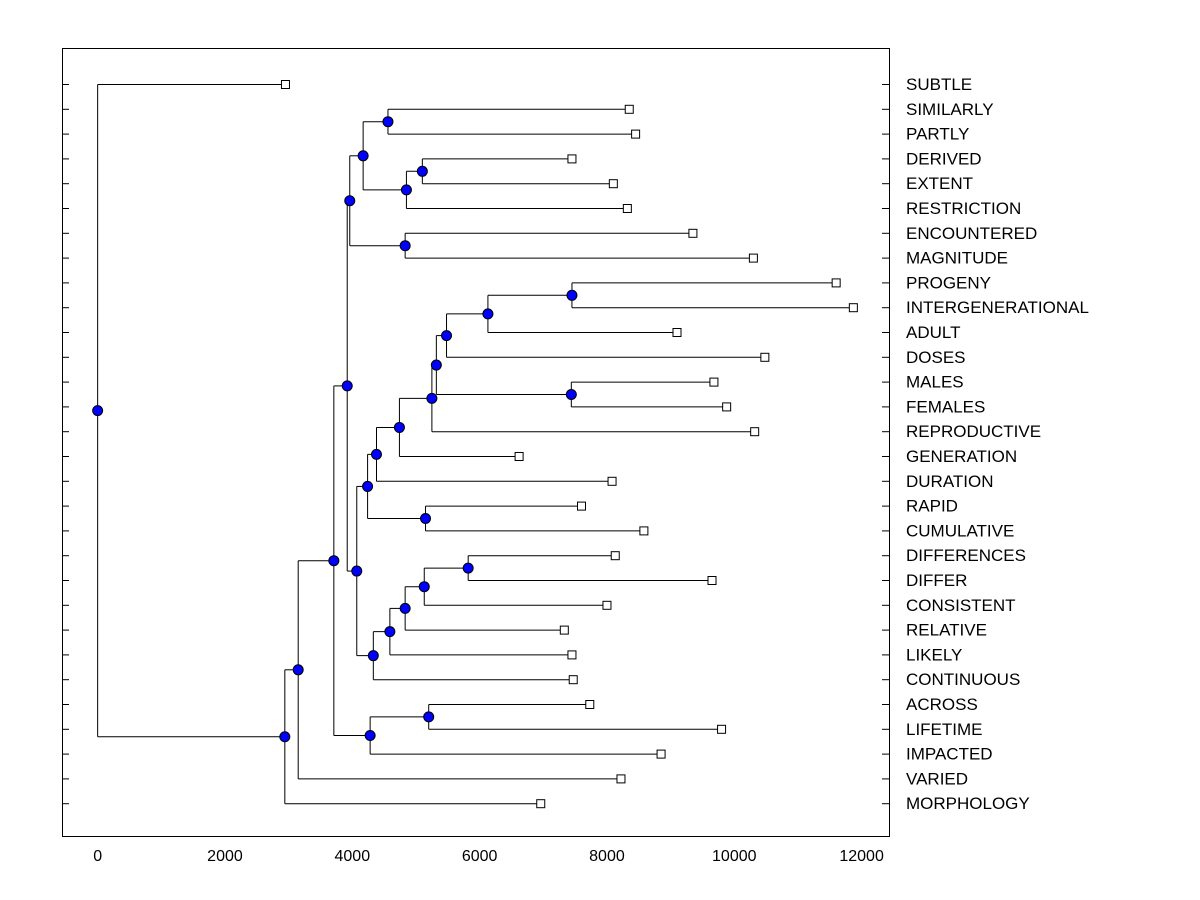 The width and height of the screenshot is (1200, 900). I want to click on leaf-marker-intergenerational, so click(853, 308).